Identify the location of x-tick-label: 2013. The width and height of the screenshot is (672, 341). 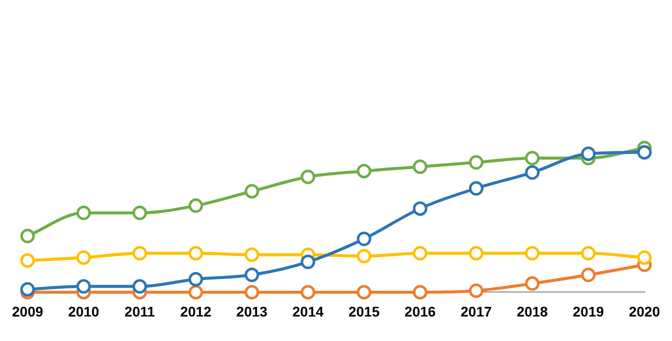
(252, 311).